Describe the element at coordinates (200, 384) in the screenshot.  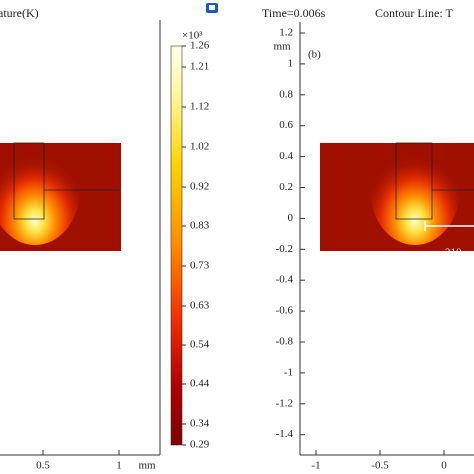
I see `colorbar-label: 0.44` at that location.